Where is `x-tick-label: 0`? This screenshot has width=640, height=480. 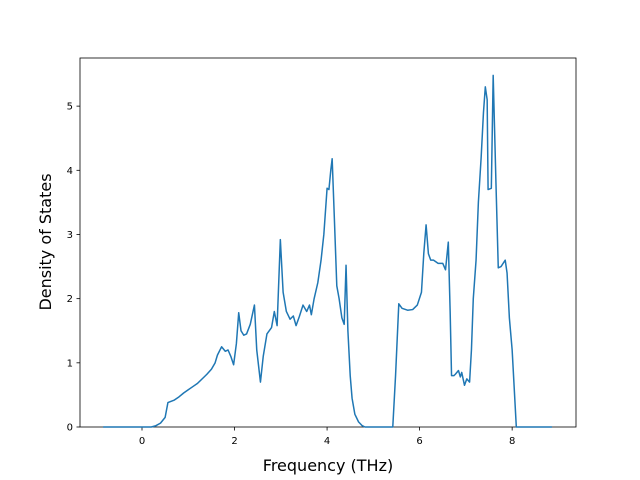 x-tick-label: 0 is located at coordinates (142, 441).